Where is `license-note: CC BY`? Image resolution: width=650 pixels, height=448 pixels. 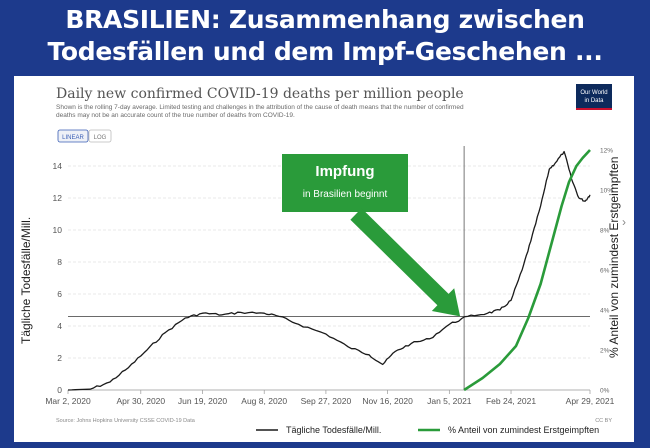
license-note: CC BY is located at coordinates (603, 421).